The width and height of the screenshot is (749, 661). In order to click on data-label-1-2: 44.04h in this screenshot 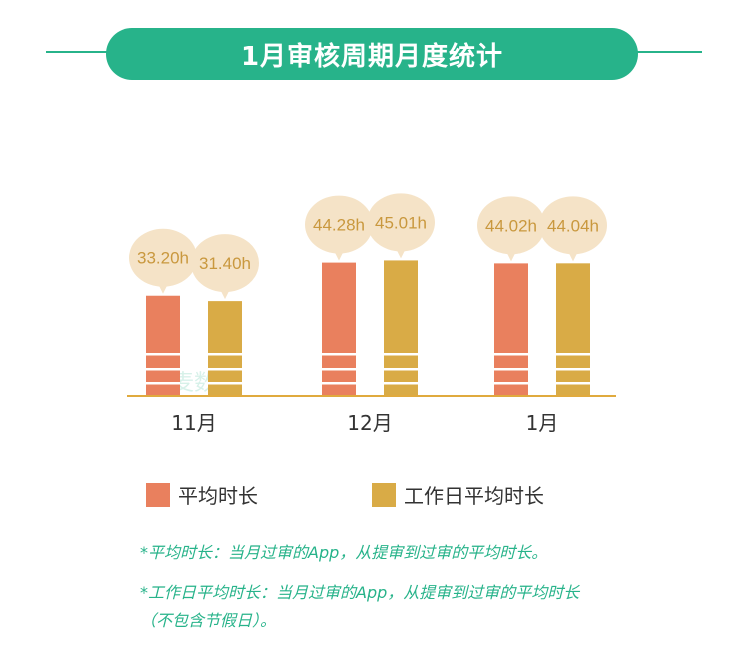, I will do `click(573, 225)`.